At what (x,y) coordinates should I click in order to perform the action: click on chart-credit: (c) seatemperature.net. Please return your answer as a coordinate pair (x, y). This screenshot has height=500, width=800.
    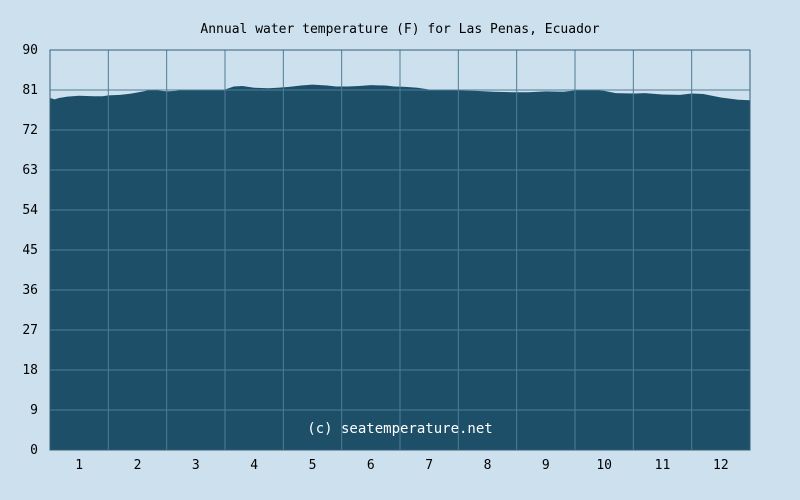
    Looking at the image, I should click on (399, 429).